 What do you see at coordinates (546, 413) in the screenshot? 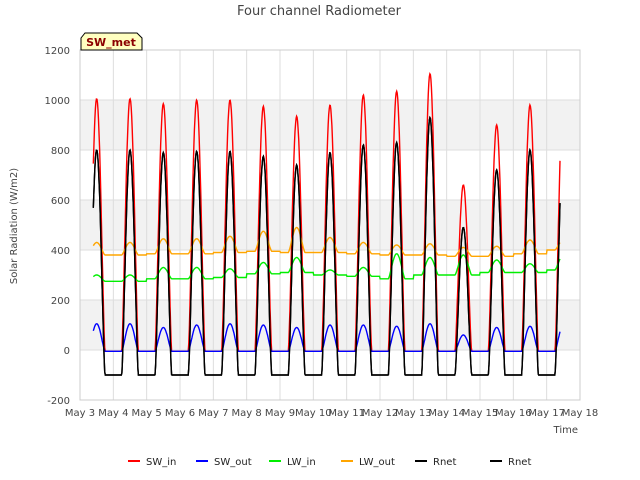
I see `x-tick-label: May 17` at bounding box center [546, 413].